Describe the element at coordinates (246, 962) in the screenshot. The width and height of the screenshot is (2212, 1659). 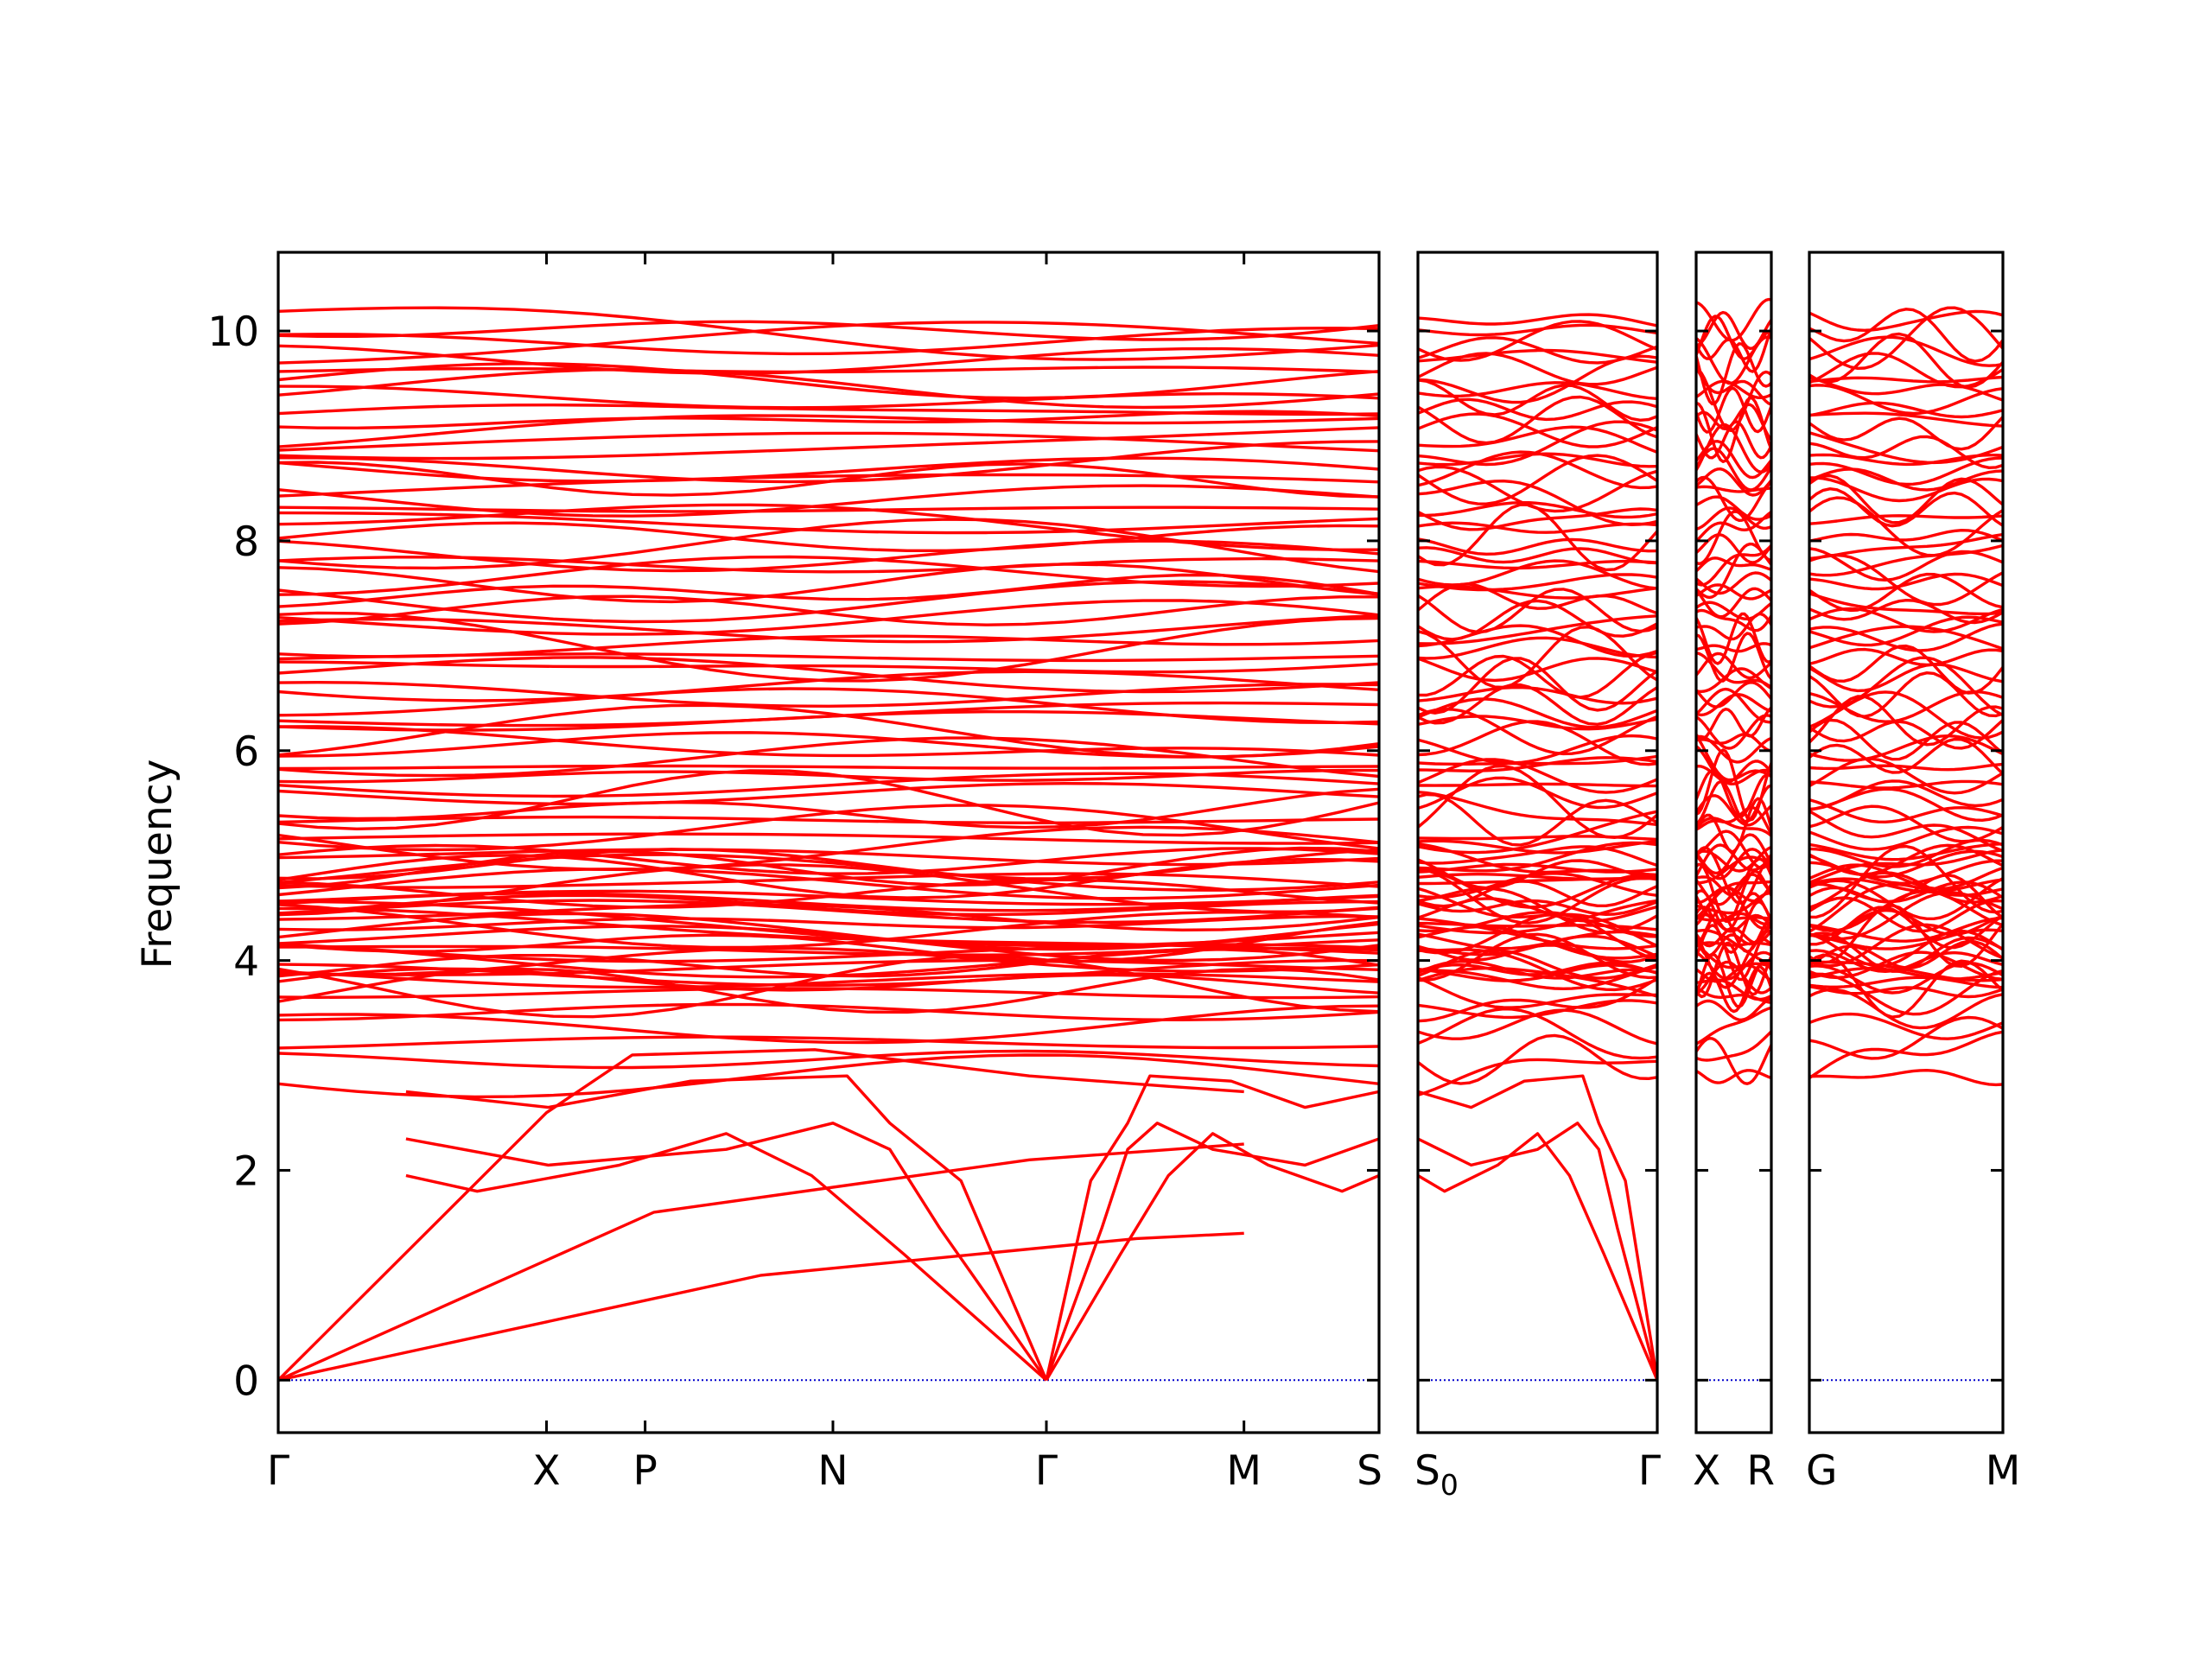
I see `y-tick-label: 4` at that location.